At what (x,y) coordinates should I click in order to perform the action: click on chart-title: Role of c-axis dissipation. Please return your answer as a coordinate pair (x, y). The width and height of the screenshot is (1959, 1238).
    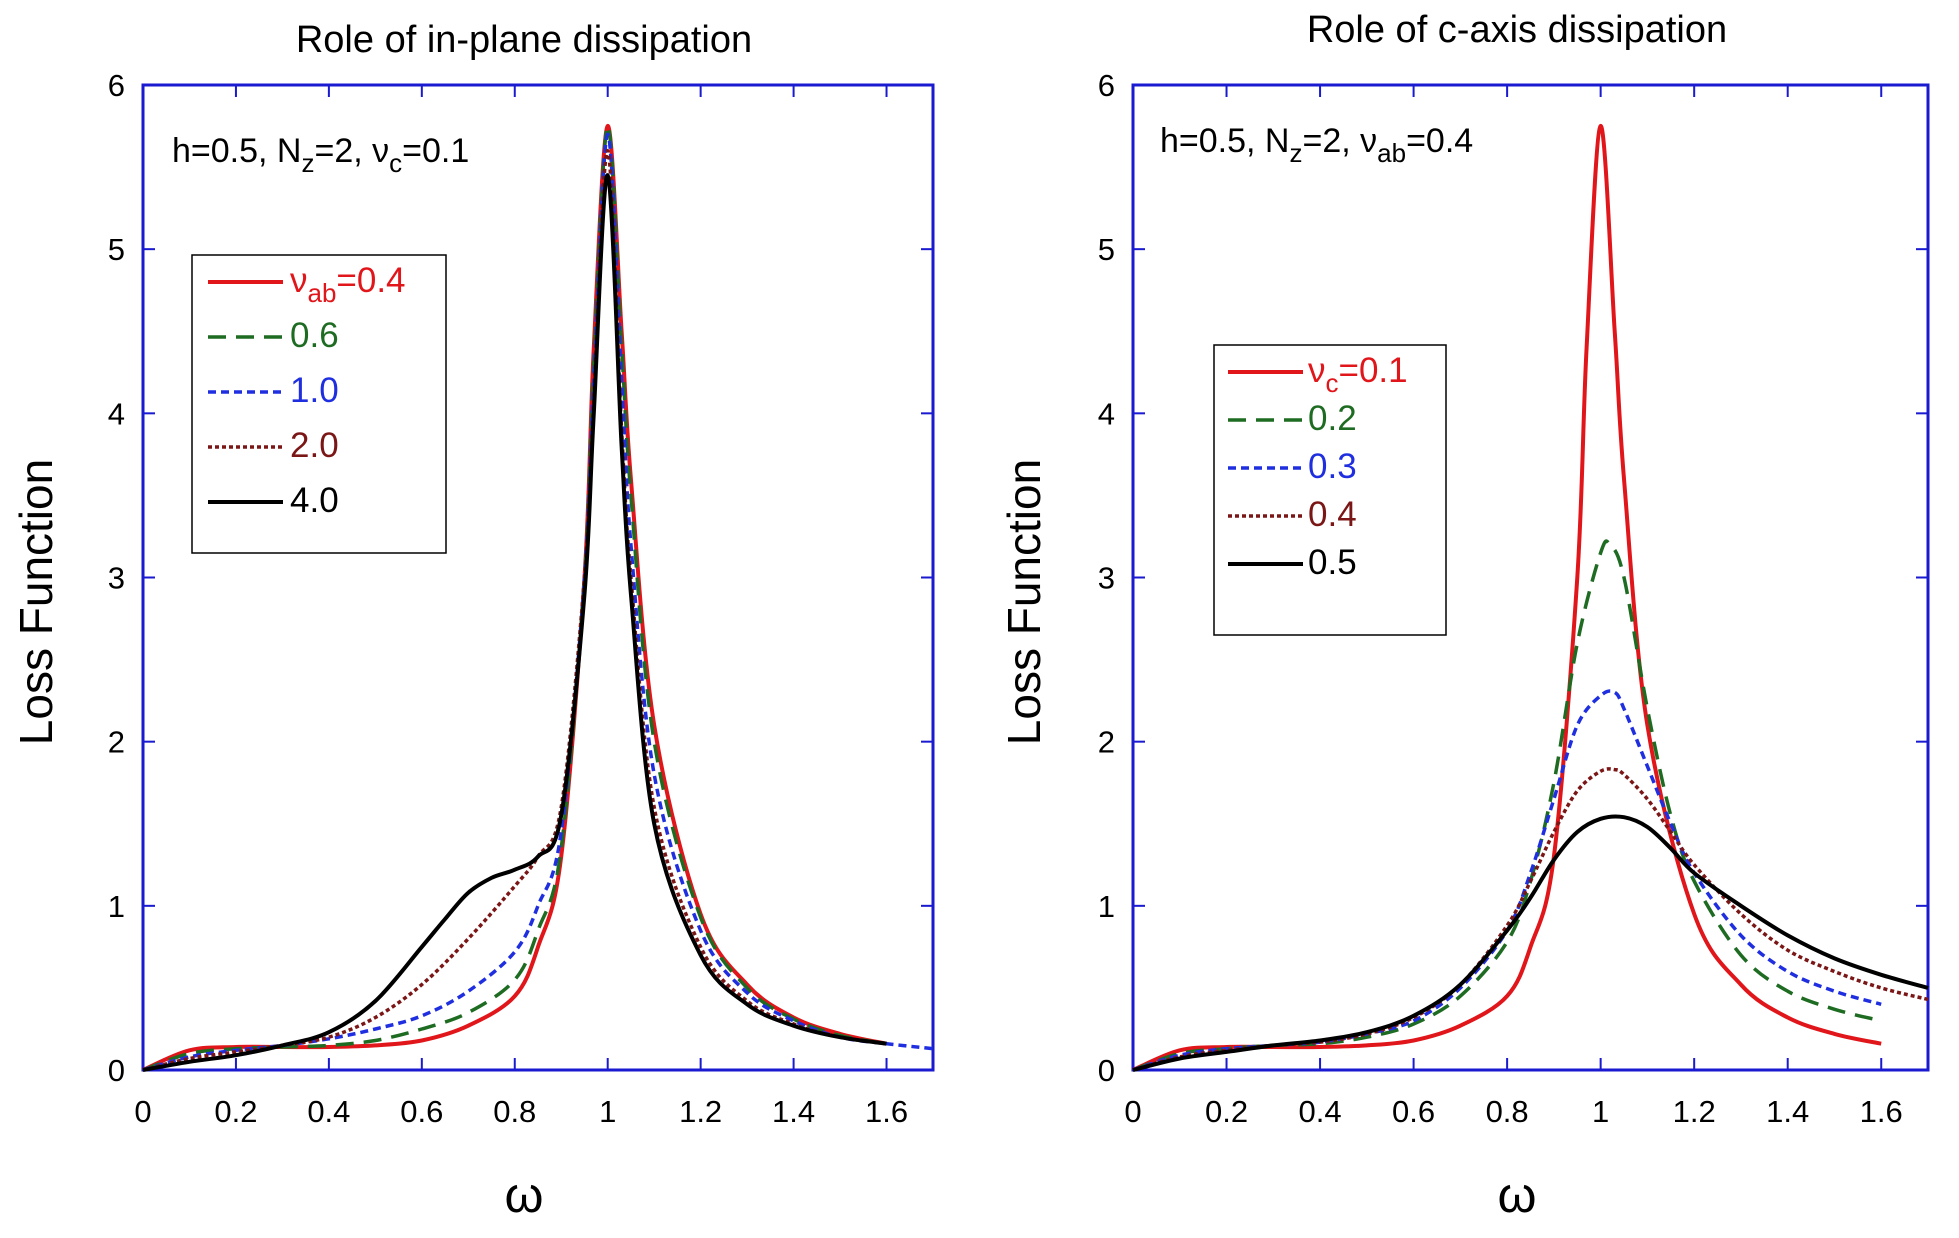
    Looking at the image, I should click on (1517, 30).